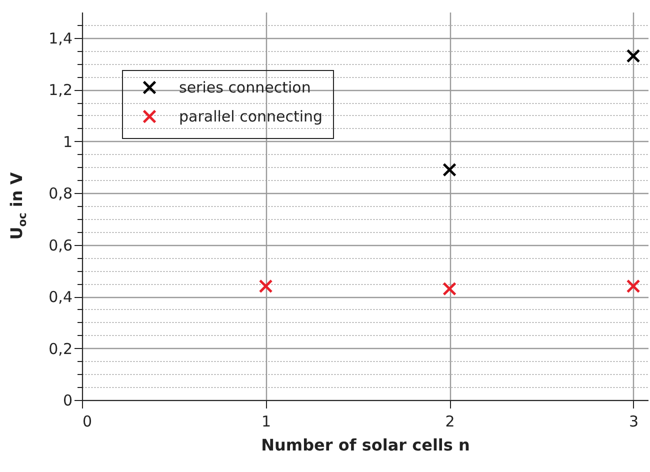  What do you see at coordinates (60, 193) in the screenshot?
I see `y-tick-label: 0,8` at bounding box center [60, 193].